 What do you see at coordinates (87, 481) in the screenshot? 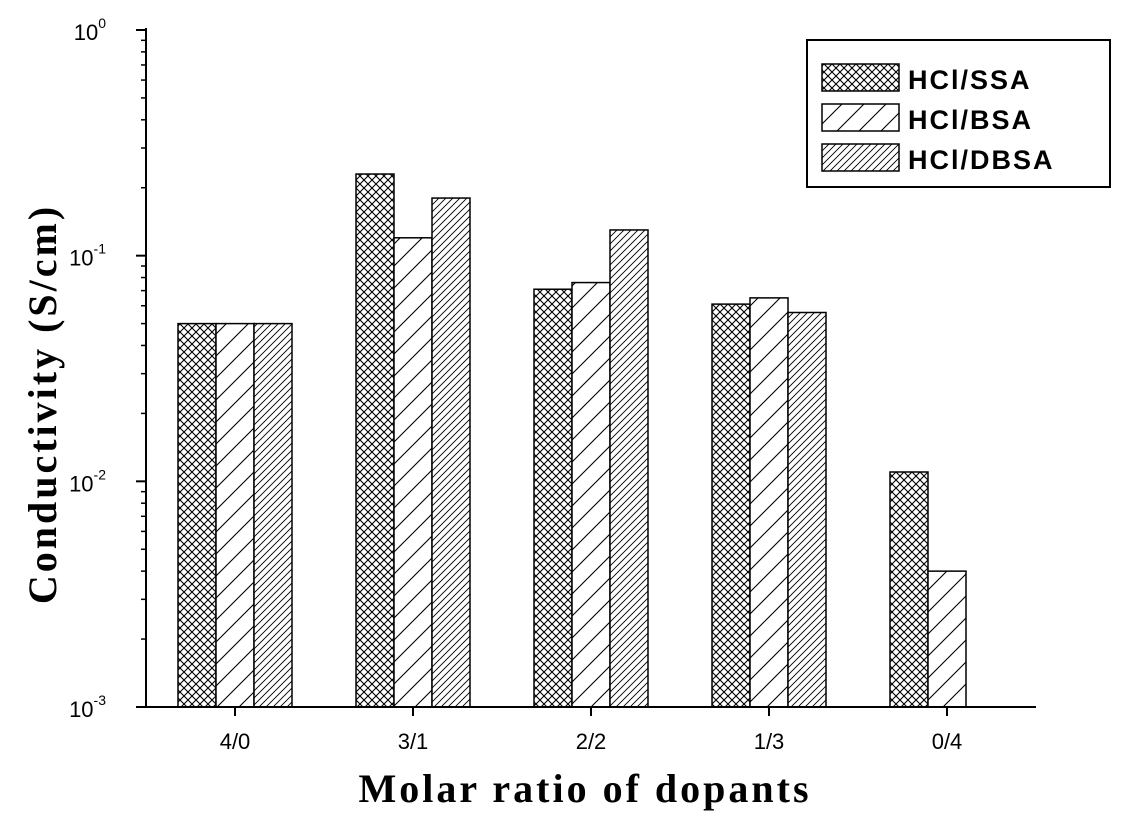
I see `y-tick-label: 10⁻²` at bounding box center [87, 481].